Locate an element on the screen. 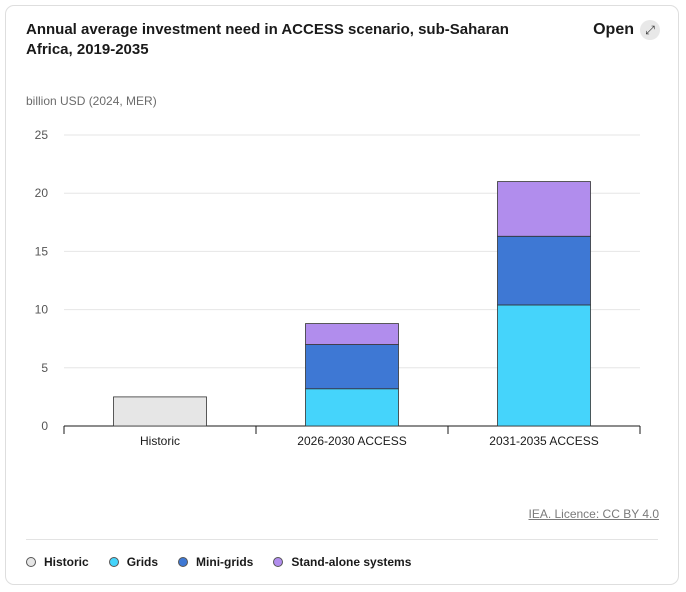 The width and height of the screenshot is (686, 592). legend-item: Stand-alone systems is located at coordinates (342, 562).